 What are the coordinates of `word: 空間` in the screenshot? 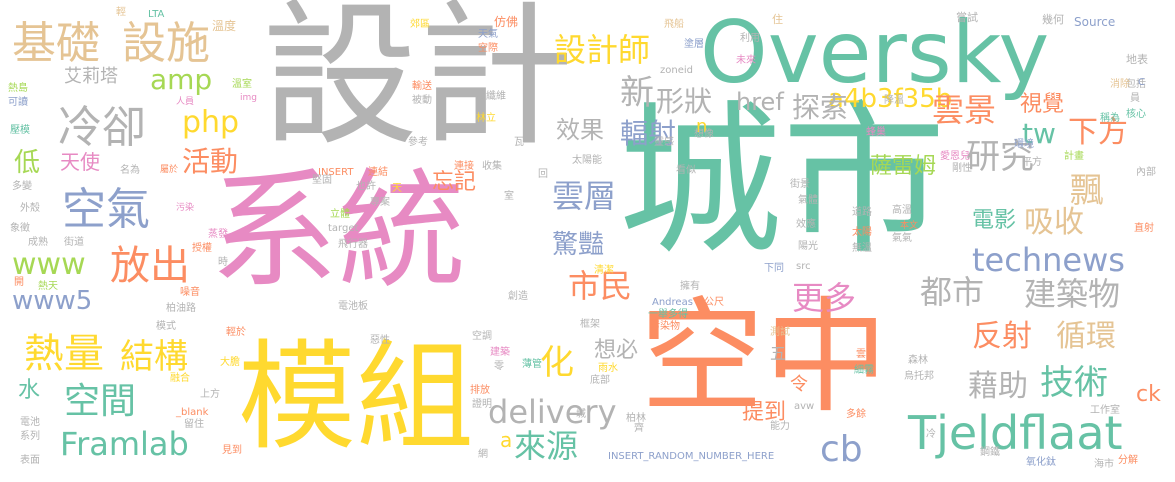 It's located at (100, 401).